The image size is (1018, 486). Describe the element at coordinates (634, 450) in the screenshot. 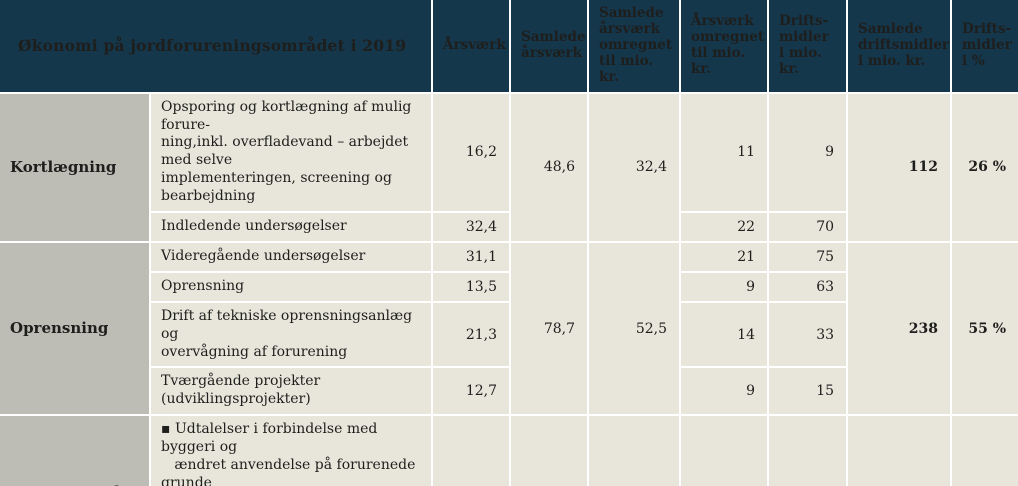

I see `value-samlede-arsvaerk-omregnet: 26,9` at that location.